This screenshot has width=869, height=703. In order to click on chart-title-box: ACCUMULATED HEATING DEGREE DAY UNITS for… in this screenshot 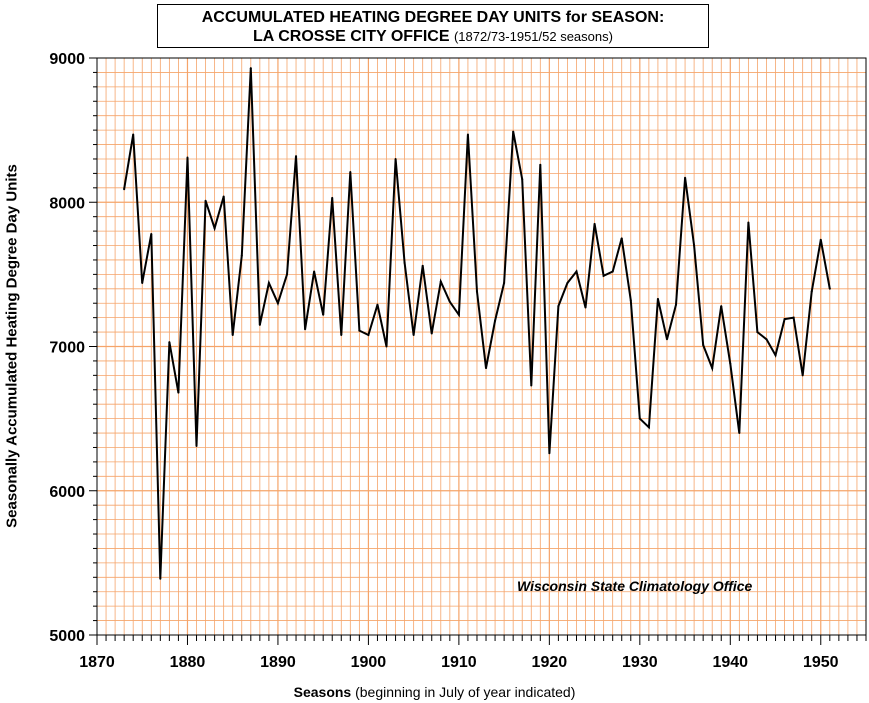, I will do `click(433, 26)`.